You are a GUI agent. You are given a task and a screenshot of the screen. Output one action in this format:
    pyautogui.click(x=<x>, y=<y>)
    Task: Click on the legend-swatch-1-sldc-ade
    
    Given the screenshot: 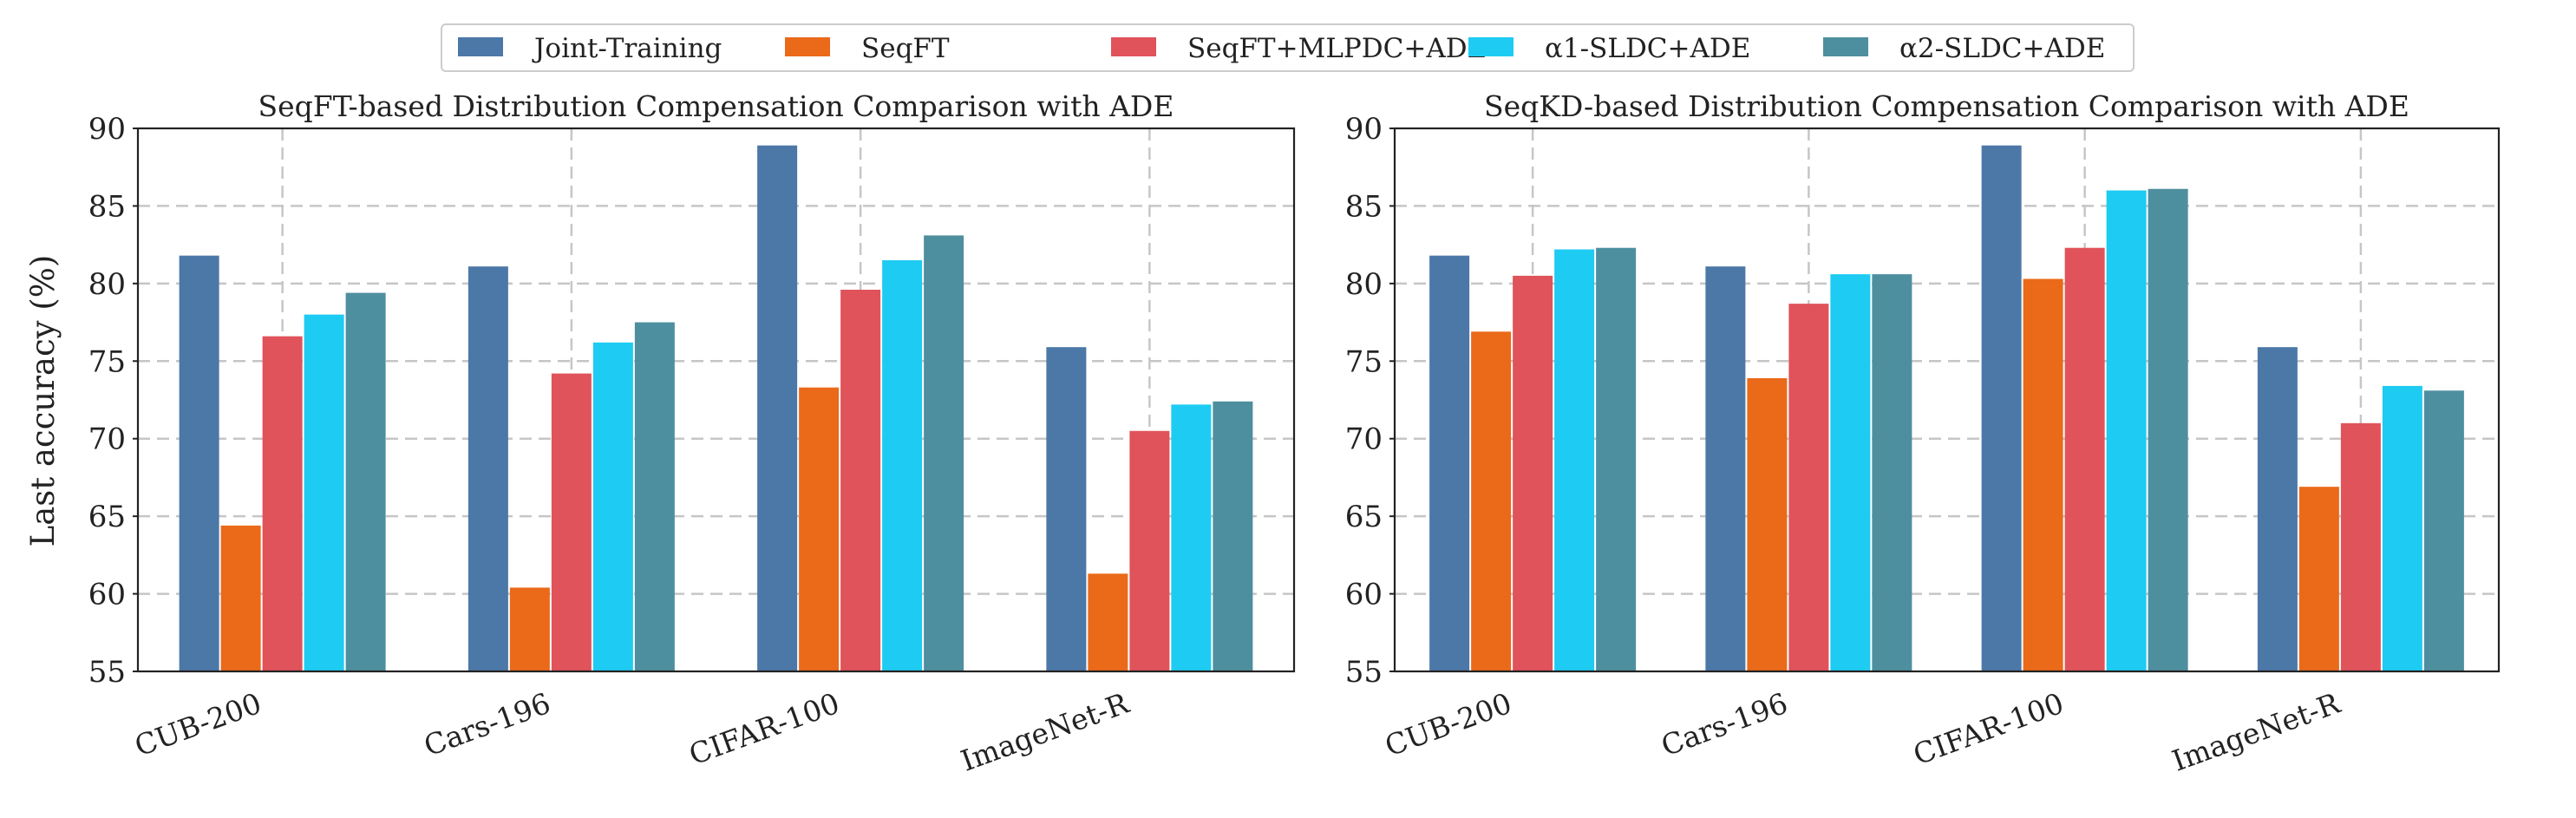 What is the action you would take?
    pyautogui.click(x=1491, y=46)
    